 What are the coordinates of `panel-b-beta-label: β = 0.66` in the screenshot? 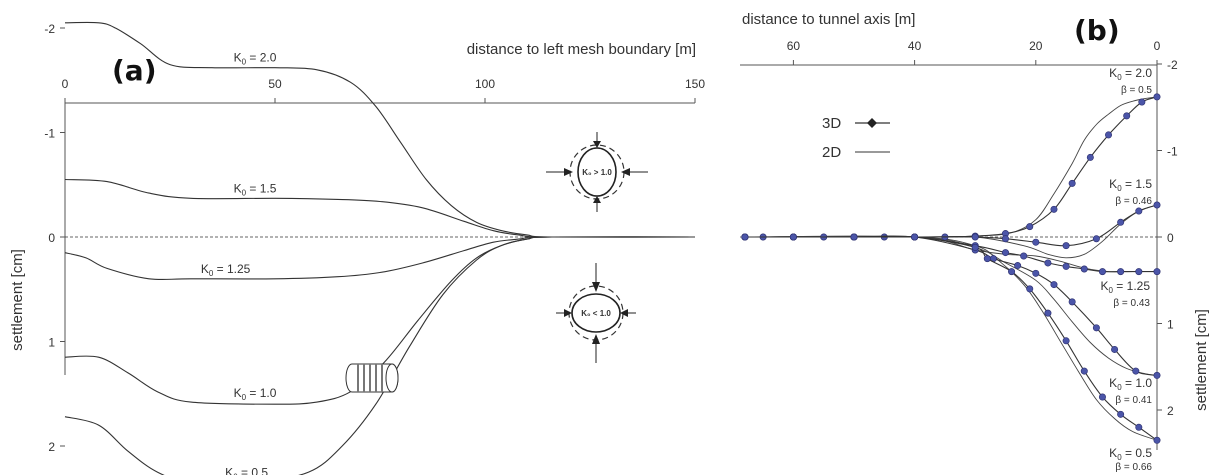 It's located at (1133, 467).